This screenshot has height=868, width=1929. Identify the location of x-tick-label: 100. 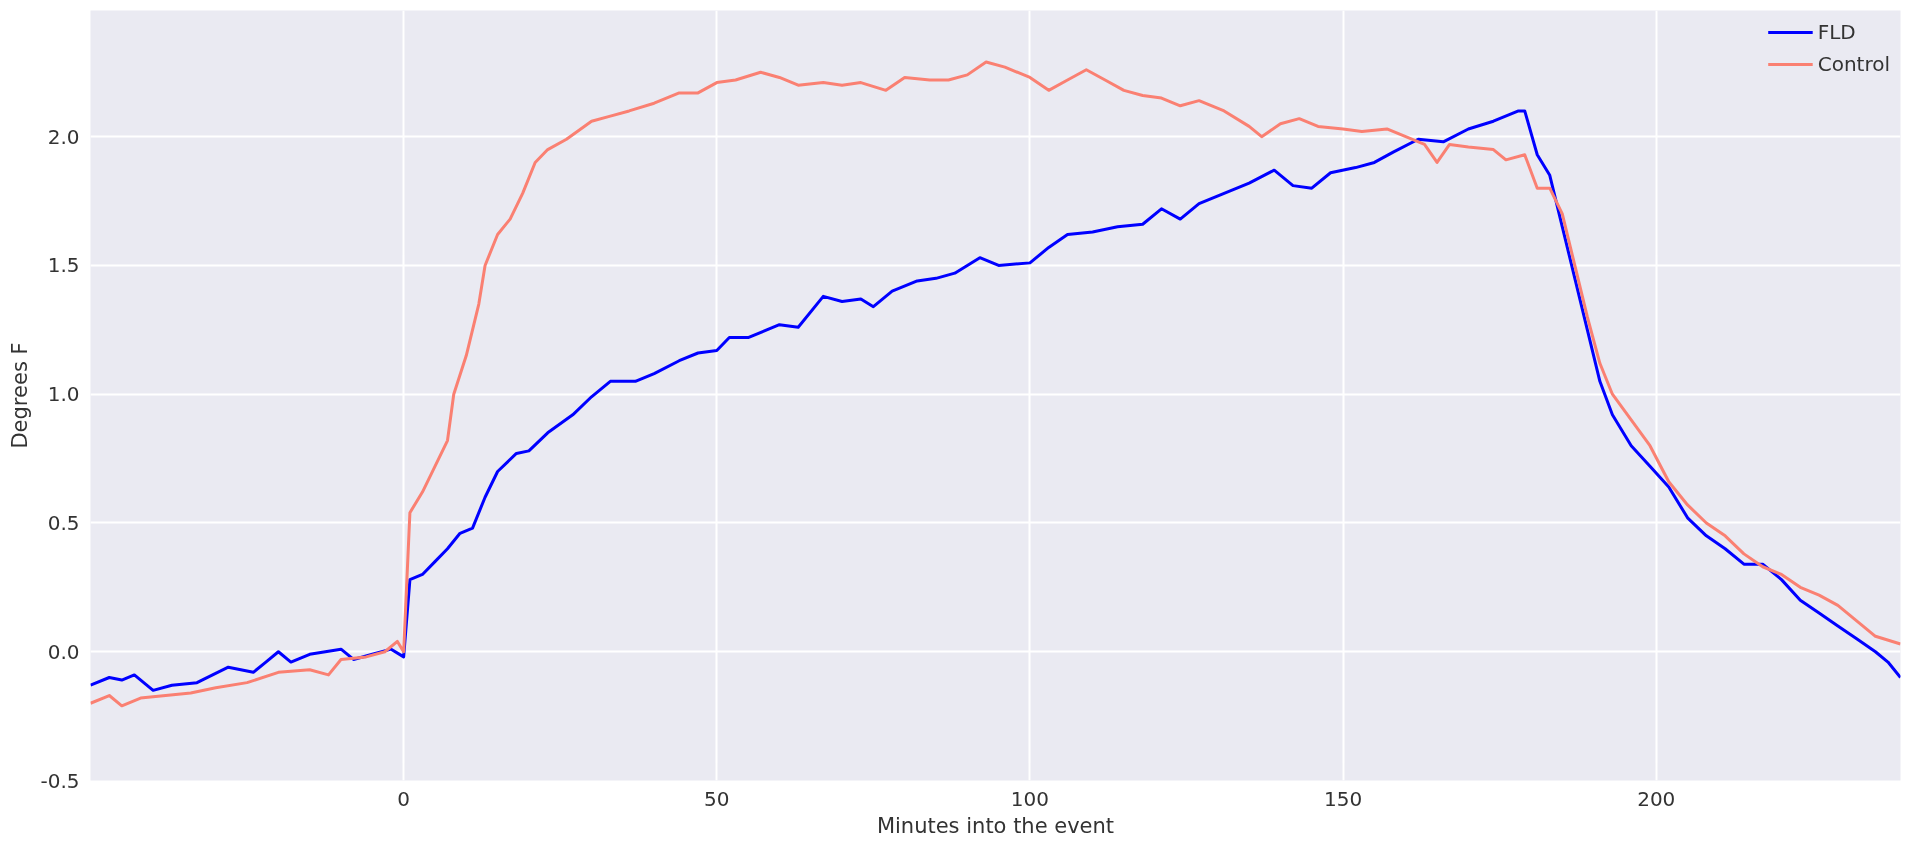
(1030, 798).